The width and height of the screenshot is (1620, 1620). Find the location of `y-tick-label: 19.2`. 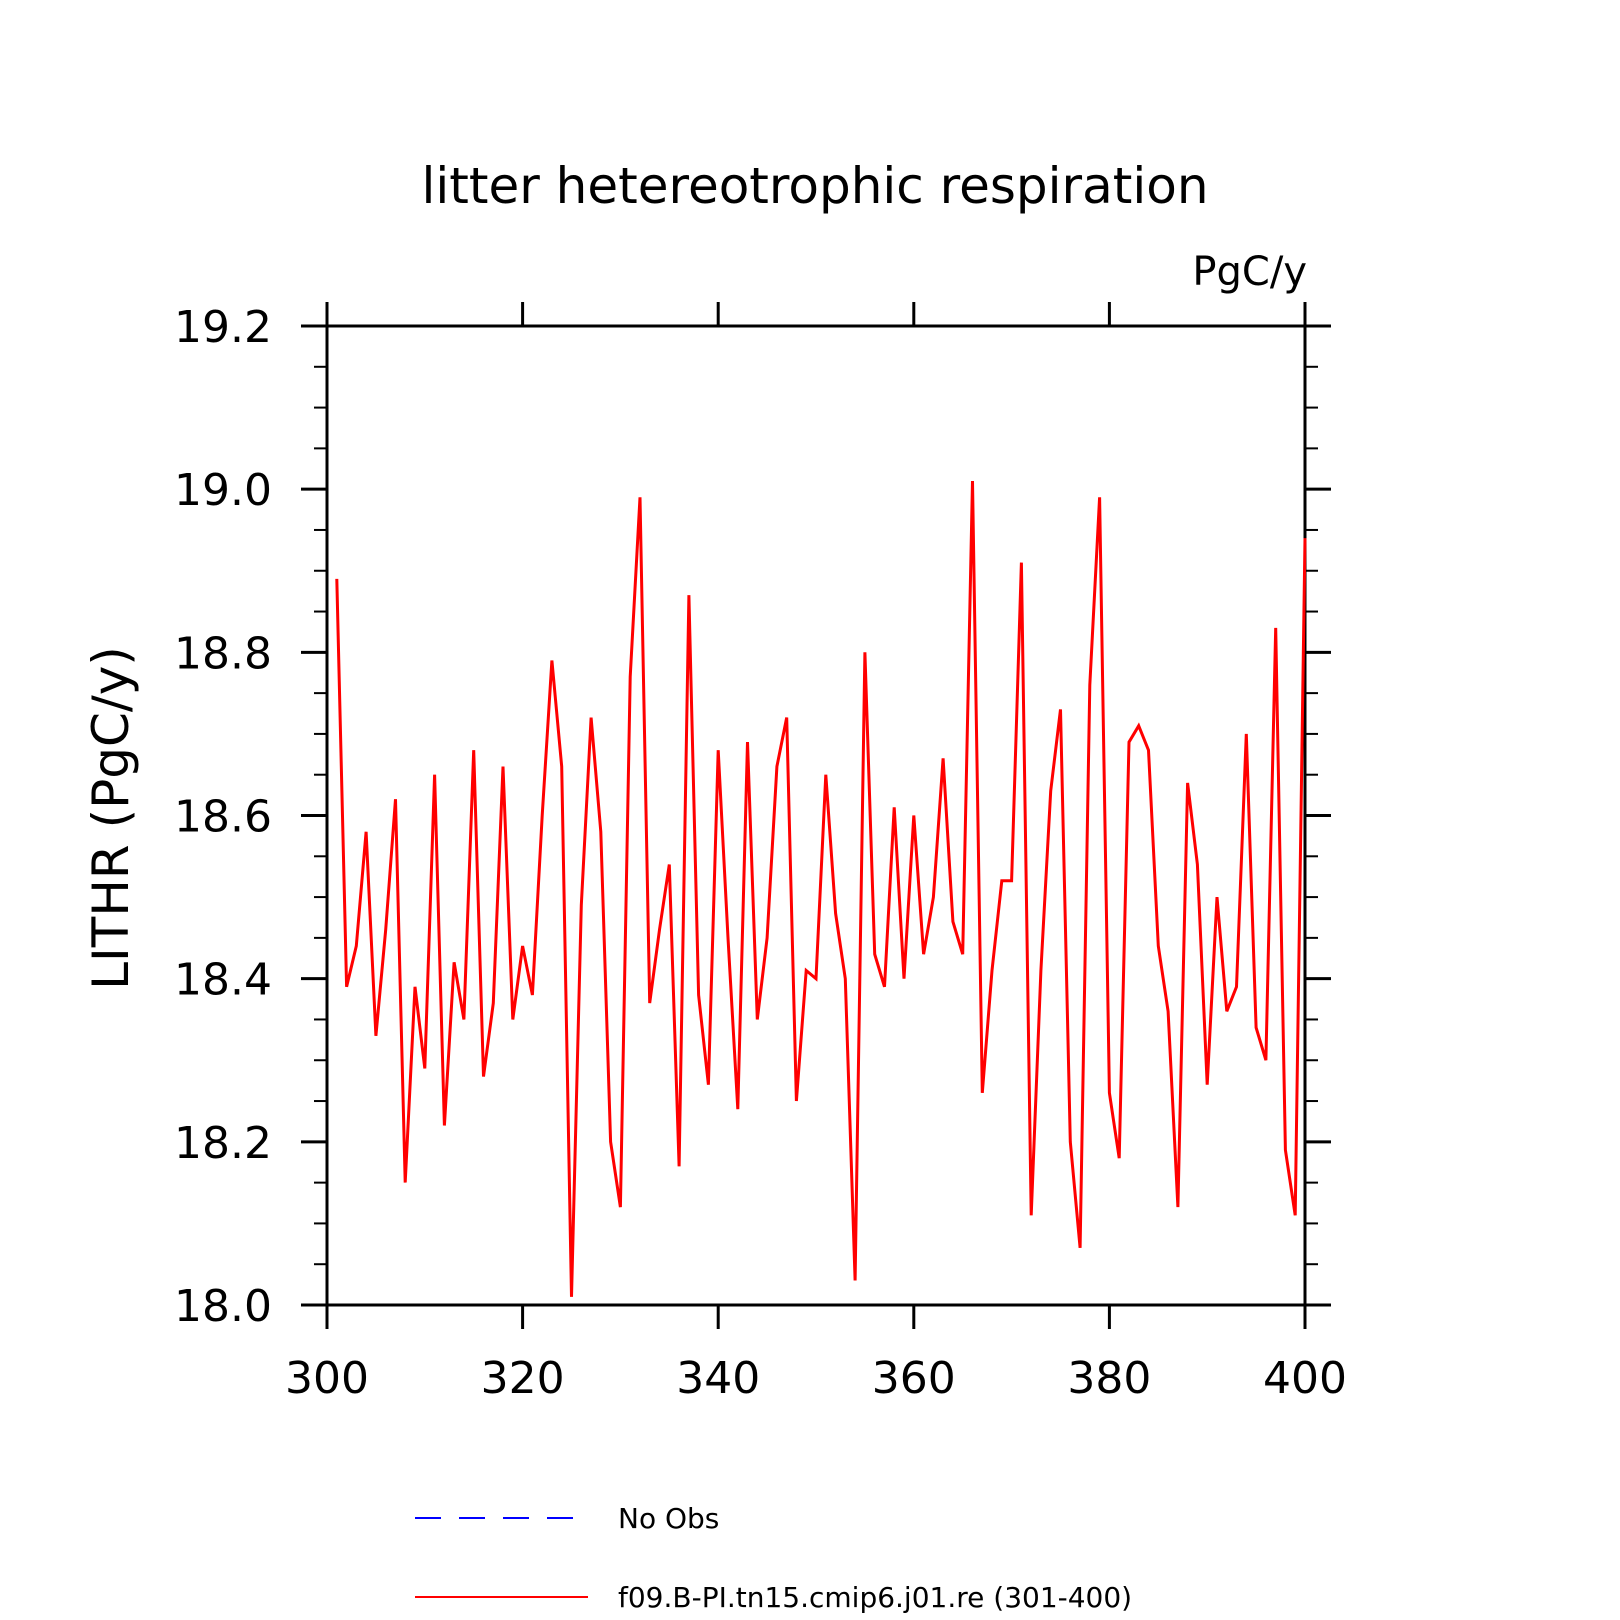

y-tick-label: 19.2 is located at coordinates (223, 327).